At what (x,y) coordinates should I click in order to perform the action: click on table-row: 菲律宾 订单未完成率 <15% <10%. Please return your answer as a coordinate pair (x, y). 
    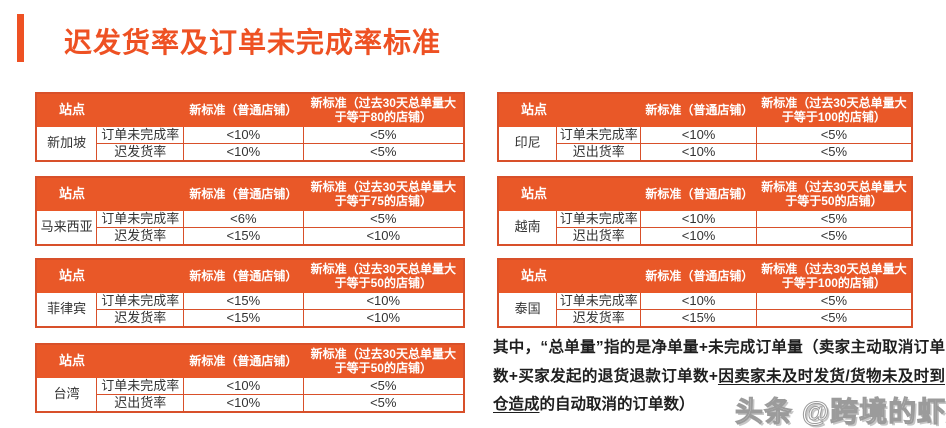
    Looking at the image, I should click on (250, 309).